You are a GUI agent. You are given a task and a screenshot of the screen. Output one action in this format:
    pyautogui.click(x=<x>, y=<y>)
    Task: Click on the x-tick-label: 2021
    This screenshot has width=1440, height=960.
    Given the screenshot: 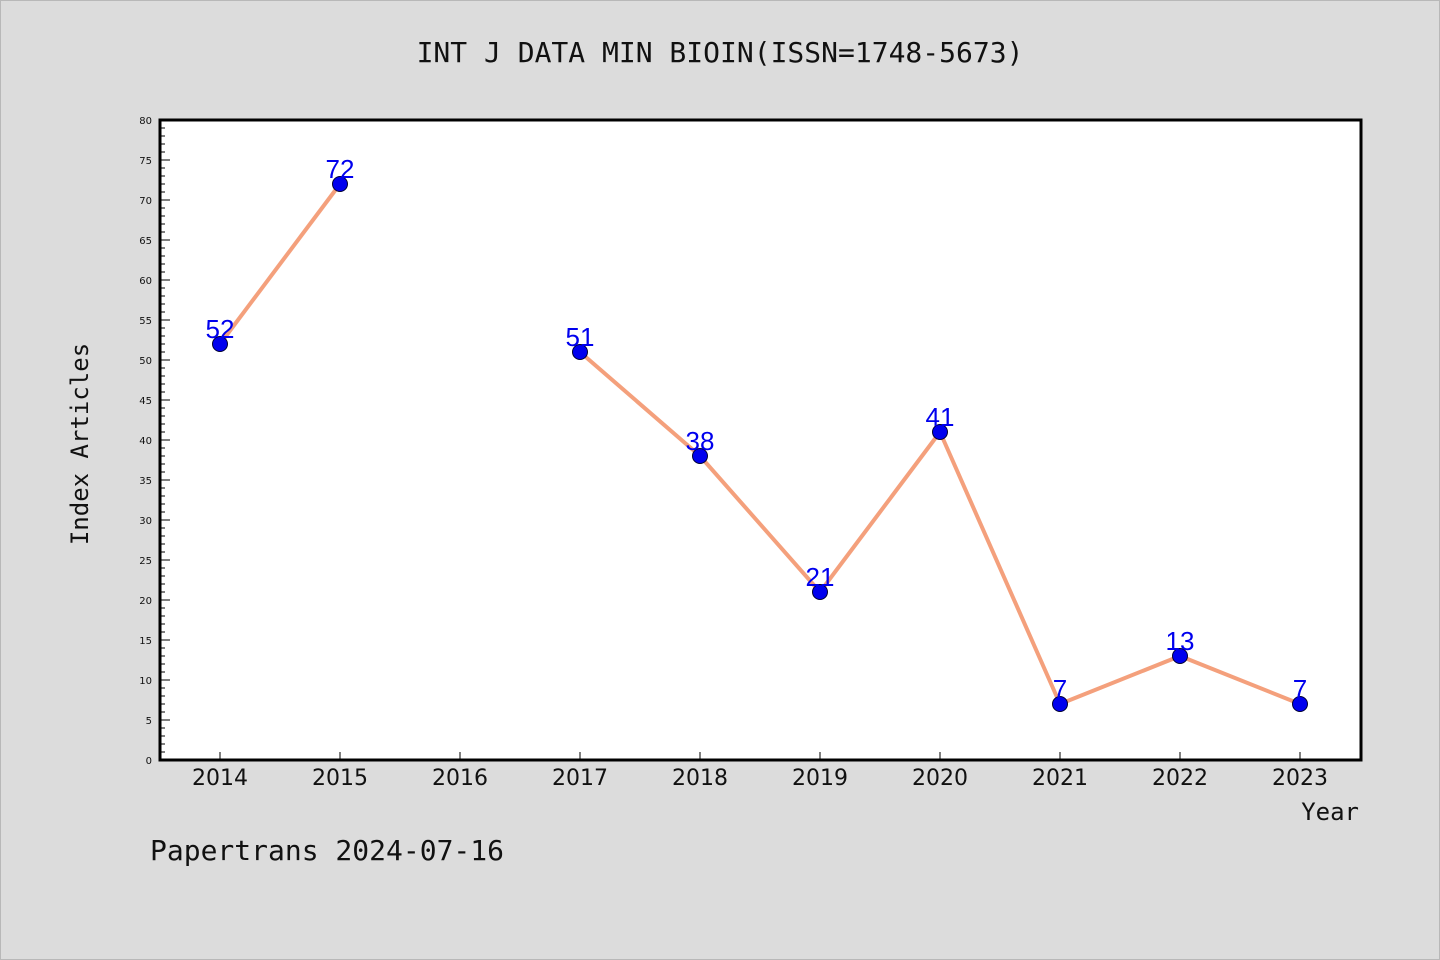 What is the action you would take?
    pyautogui.click(x=1060, y=778)
    